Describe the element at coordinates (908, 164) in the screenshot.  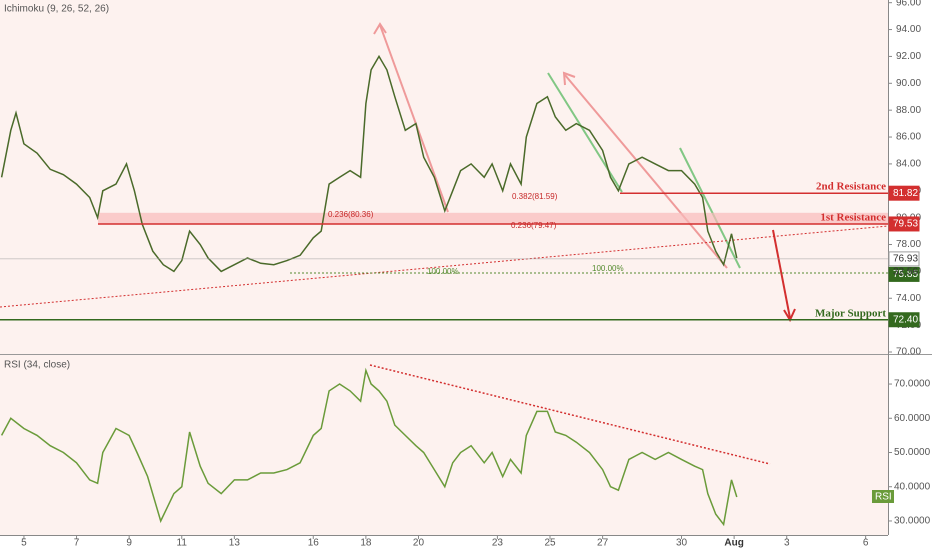
I see `y-tick-label: 84.00` at that location.